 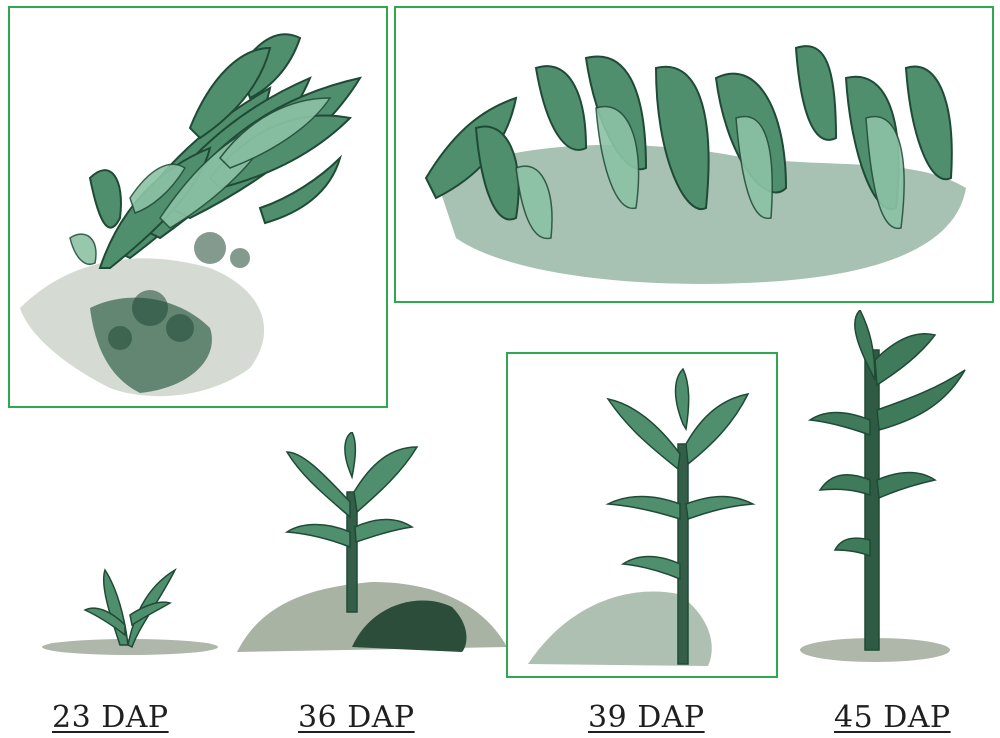 I want to click on label-39-dap: 39 DAP, so click(x=646, y=717).